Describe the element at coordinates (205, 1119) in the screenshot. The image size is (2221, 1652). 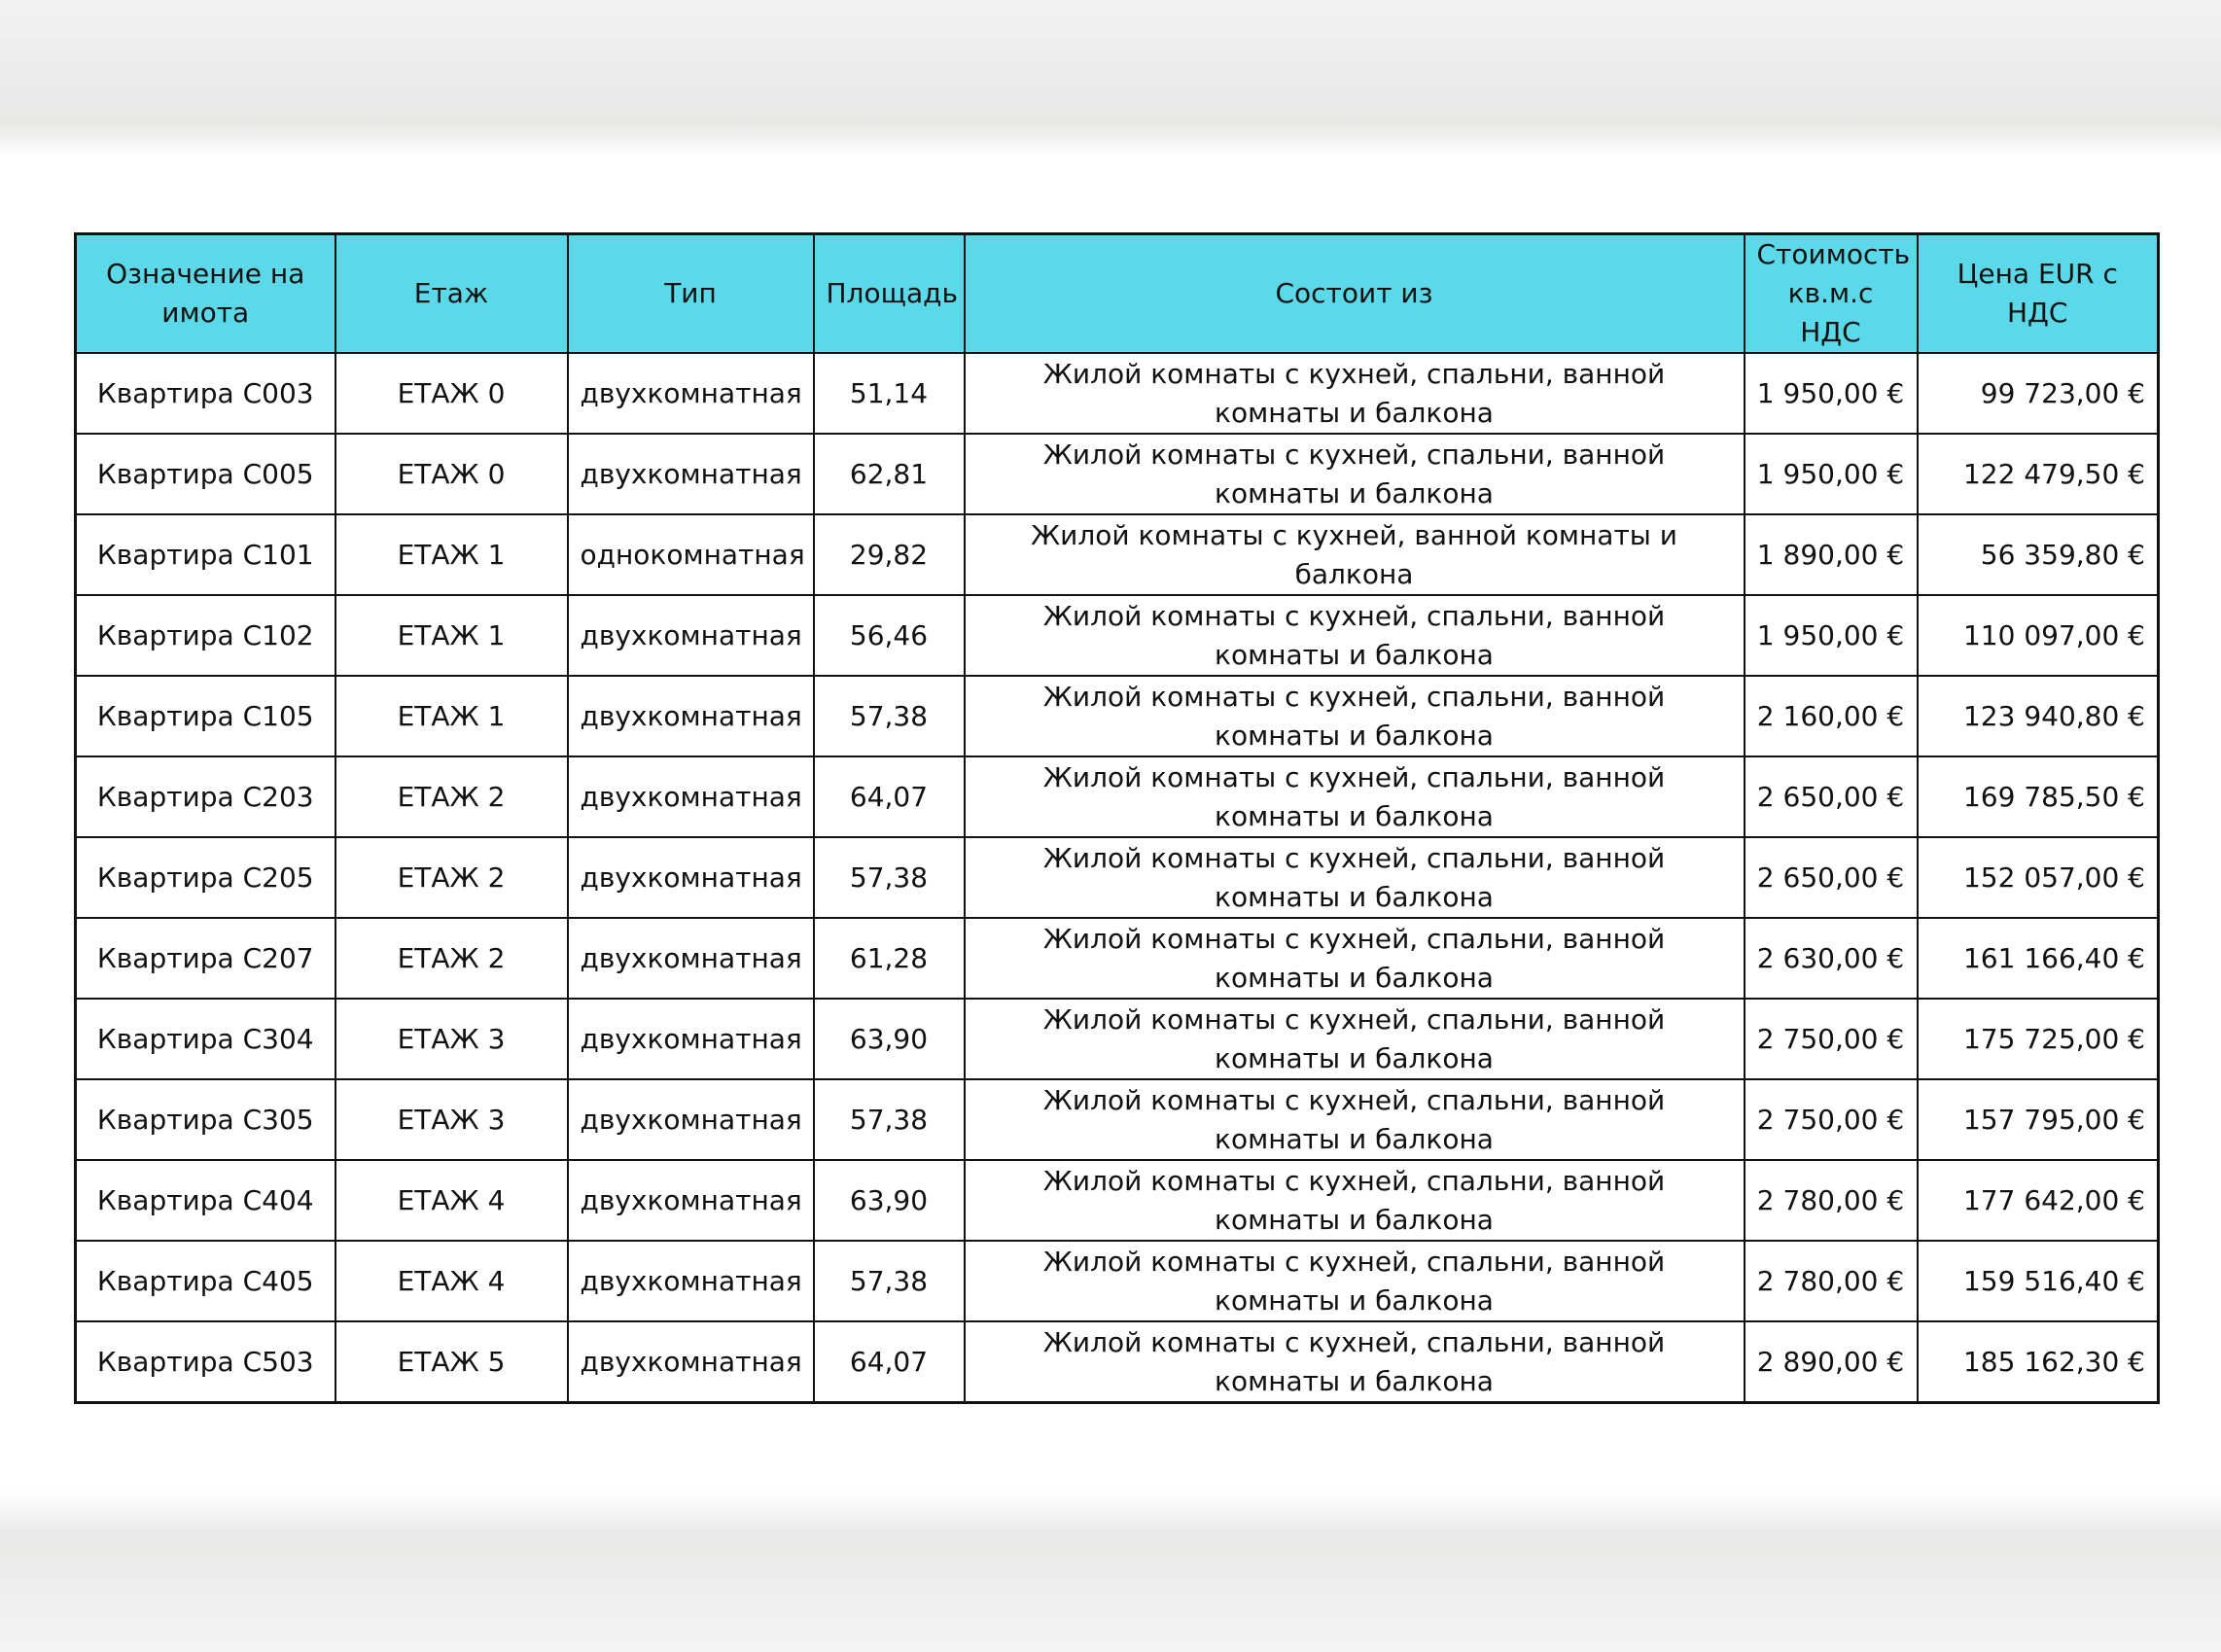
I see `table-cell: Квартира С305` at that location.